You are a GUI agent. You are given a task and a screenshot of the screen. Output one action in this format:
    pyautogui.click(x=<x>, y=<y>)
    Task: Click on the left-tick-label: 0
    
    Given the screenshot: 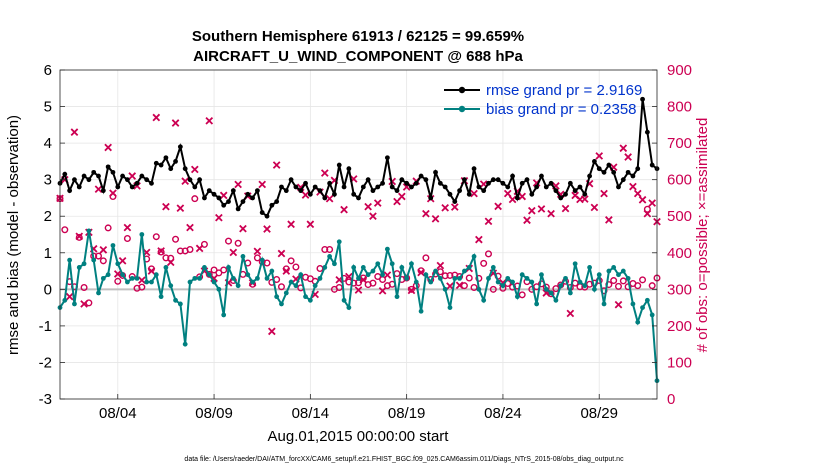 What is the action you would take?
    pyautogui.click(x=48, y=289)
    